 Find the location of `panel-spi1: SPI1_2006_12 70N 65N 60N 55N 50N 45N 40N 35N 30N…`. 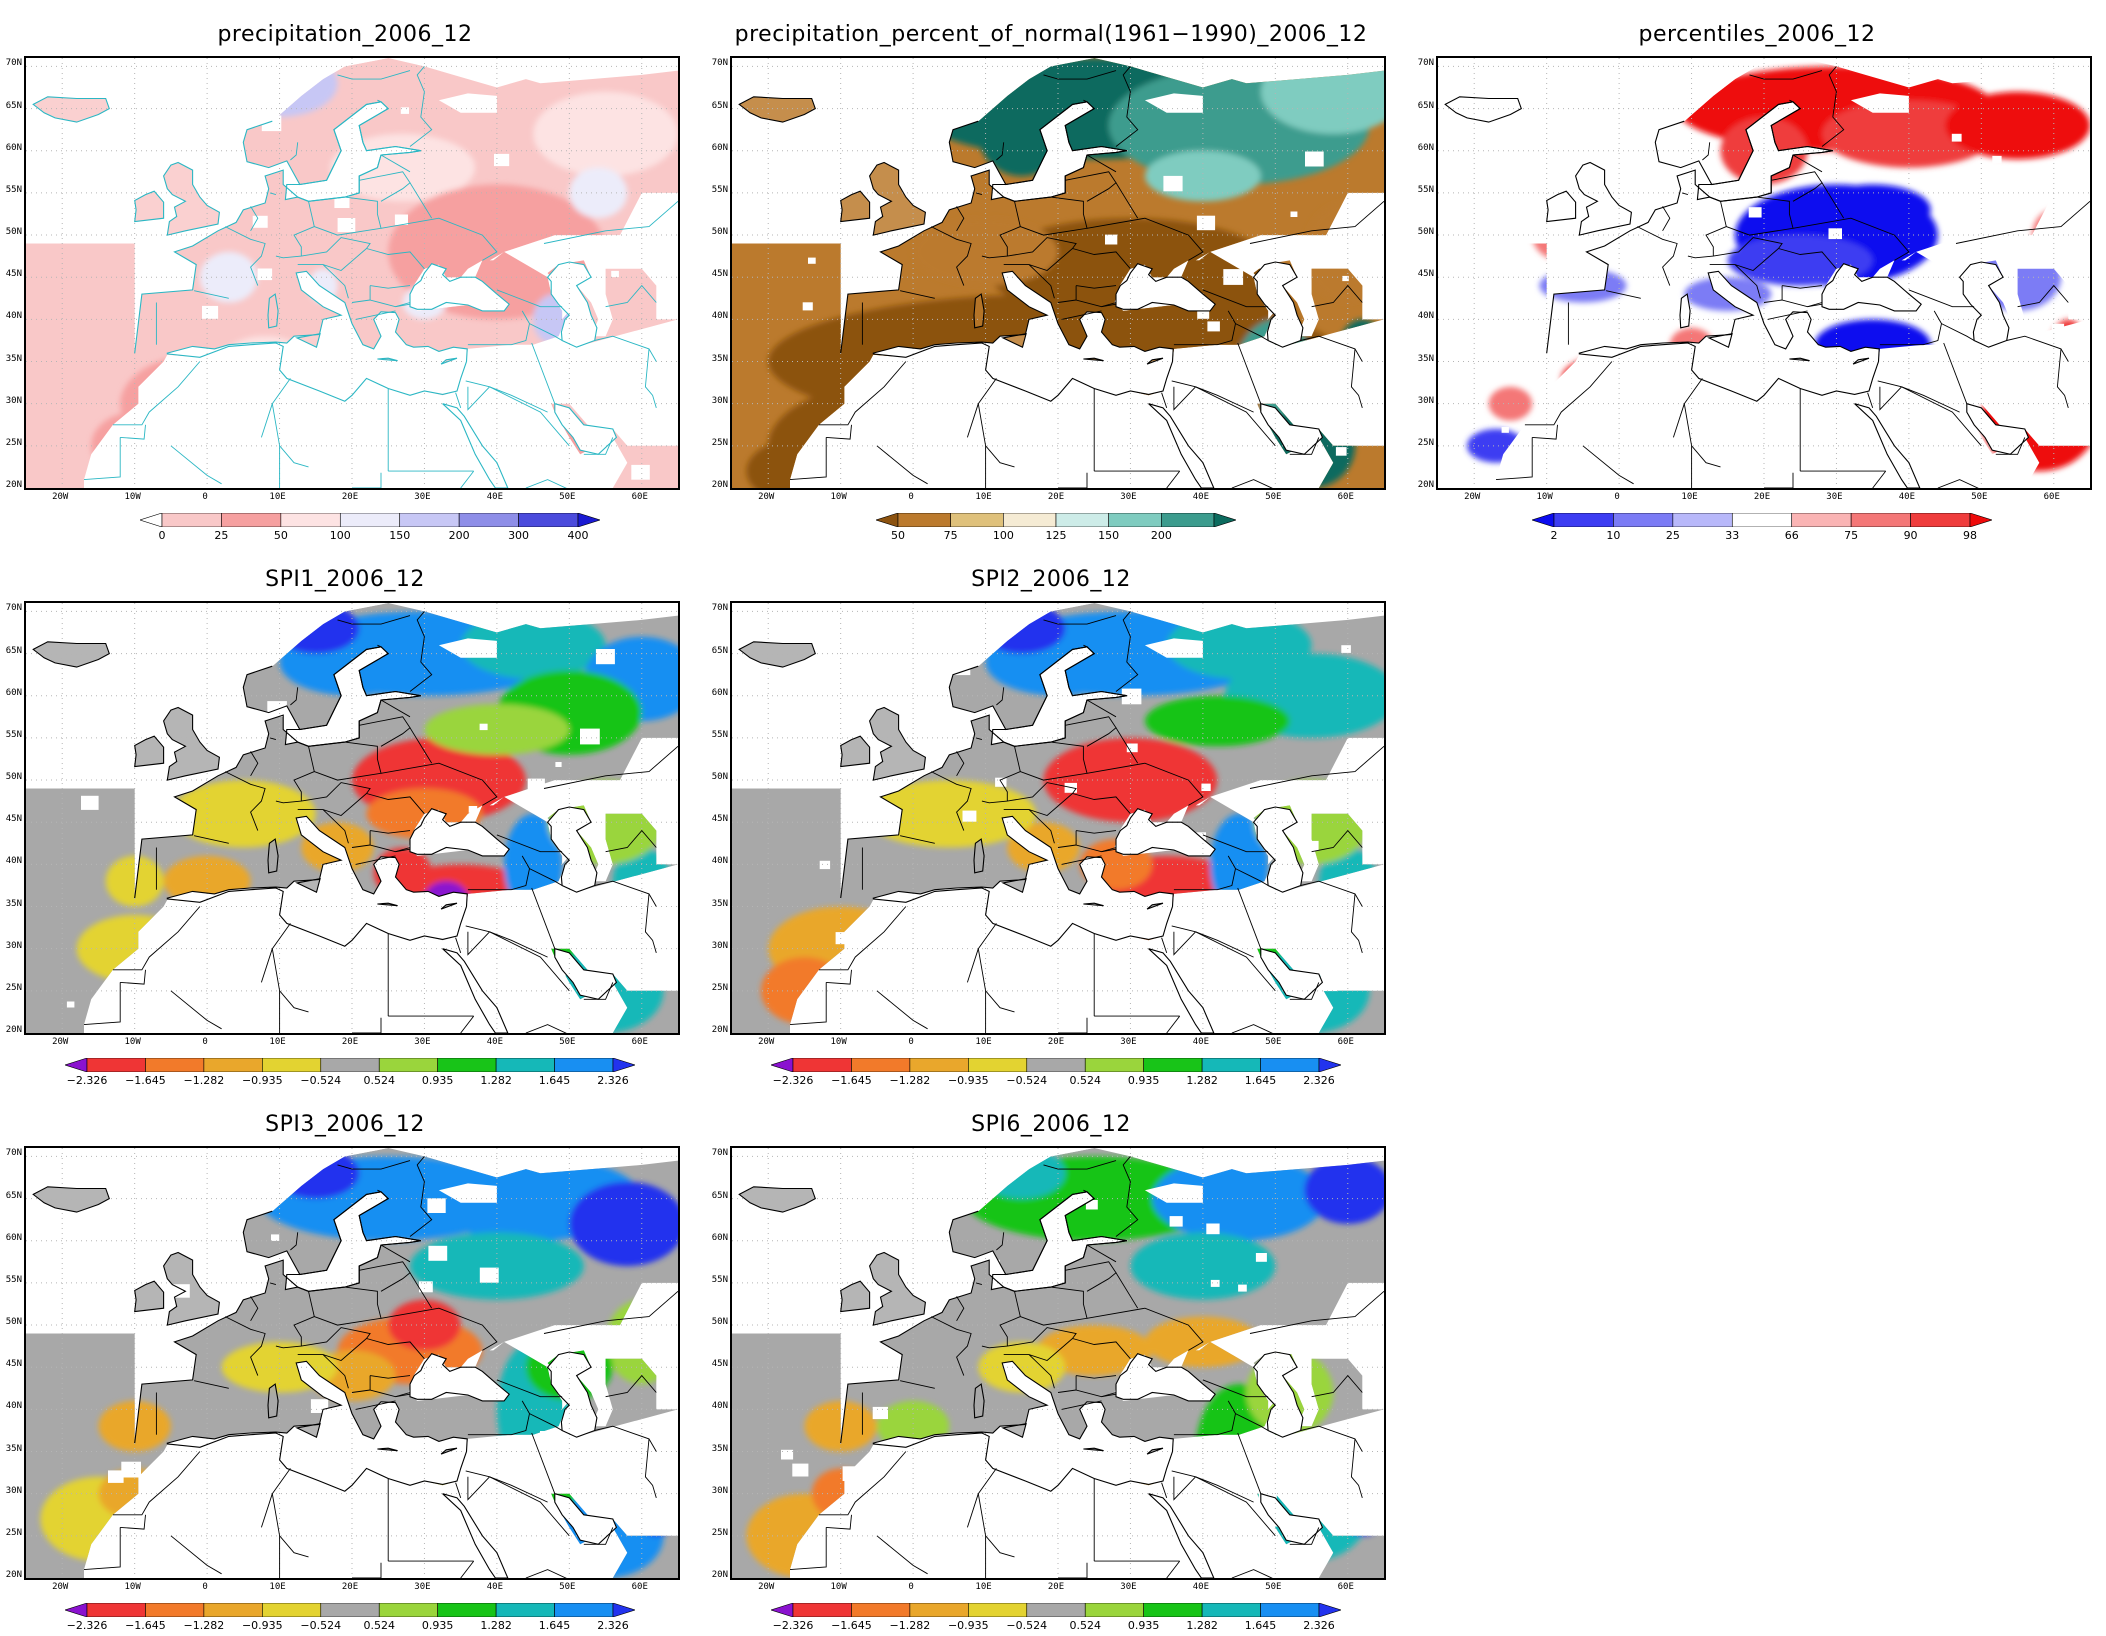

panel-spi1: SPI1_2006_12 70N 65N 60N 55N 50N 45N 40N 35N 30N… is located at coordinates (345, 827).